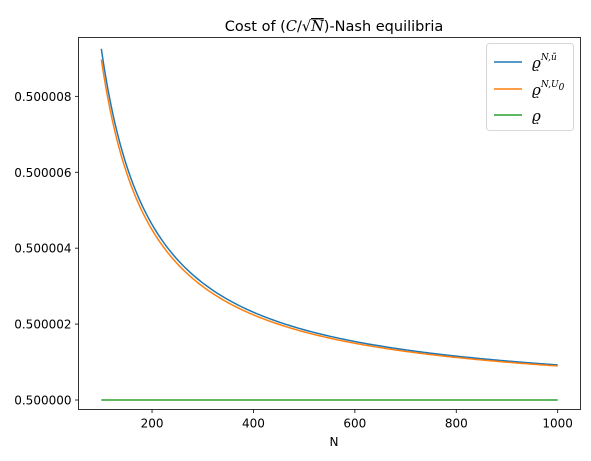 The width and height of the screenshot is (591, 461). What do you see at coordinates (334, 442) in the screenshot?
I see `x-axis-label: N` at bounding box center [334, 442].